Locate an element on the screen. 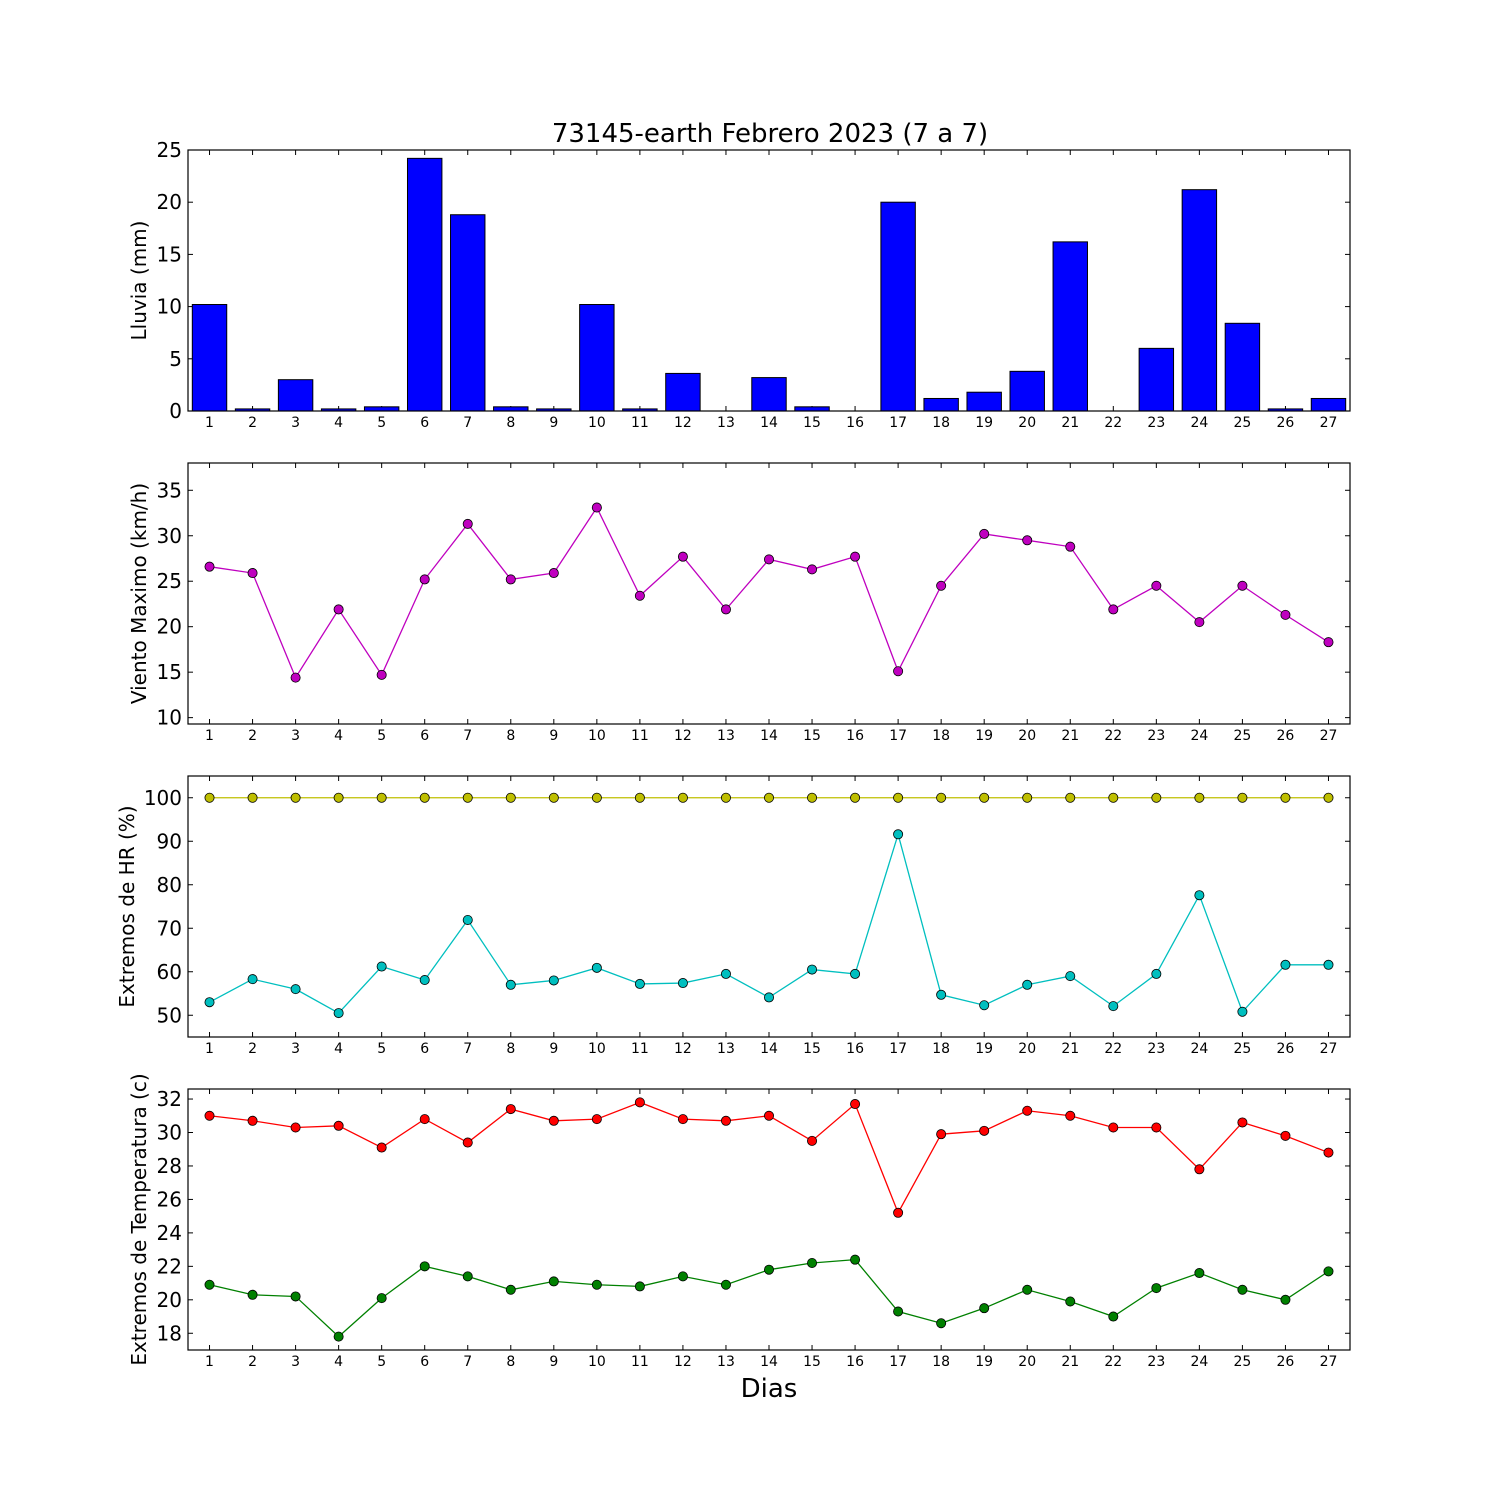  x-tick-label: 11 is located at coordinates (640, 1362).